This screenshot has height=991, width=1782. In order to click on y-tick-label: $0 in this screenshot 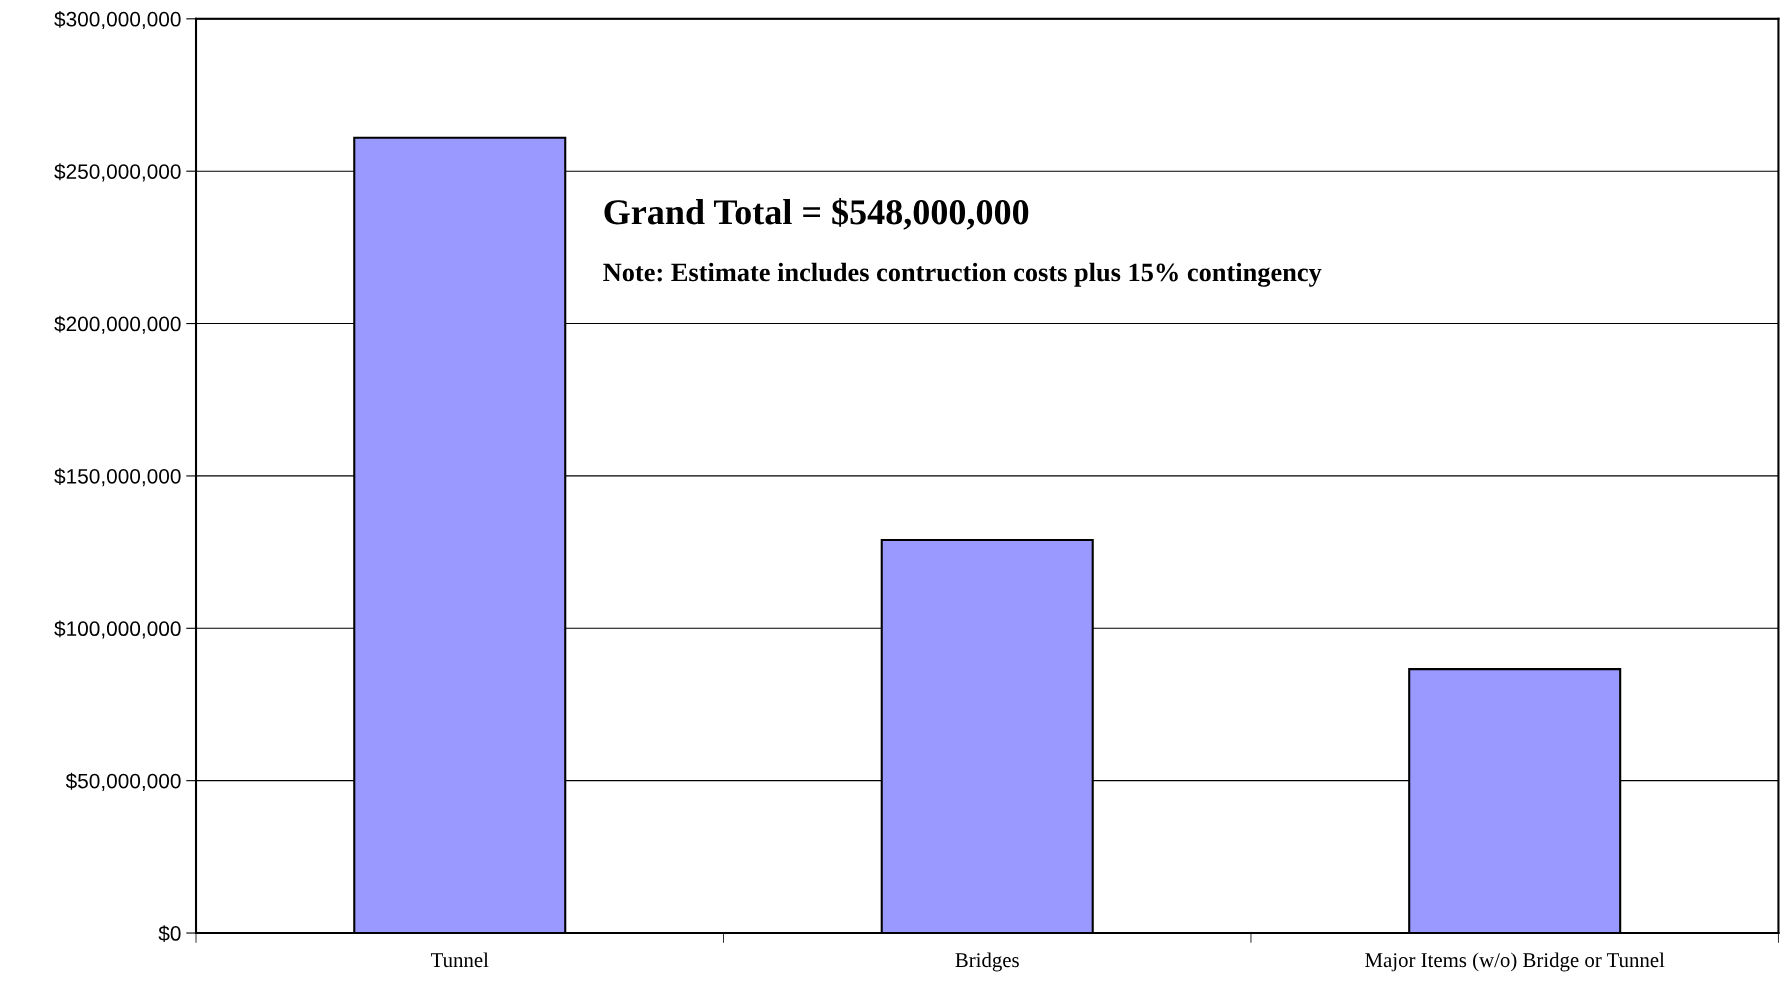, I will do `click(169, 934)`.